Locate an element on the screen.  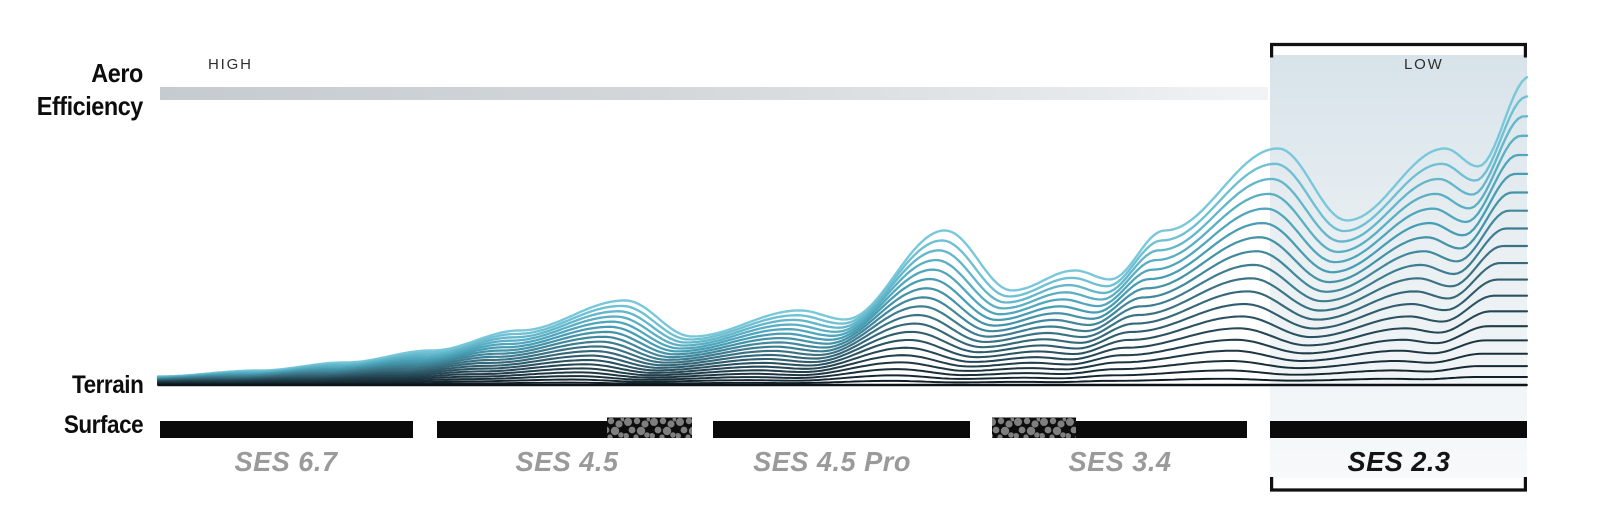
aero-gradient-bar is located at coordinates (714, 93).